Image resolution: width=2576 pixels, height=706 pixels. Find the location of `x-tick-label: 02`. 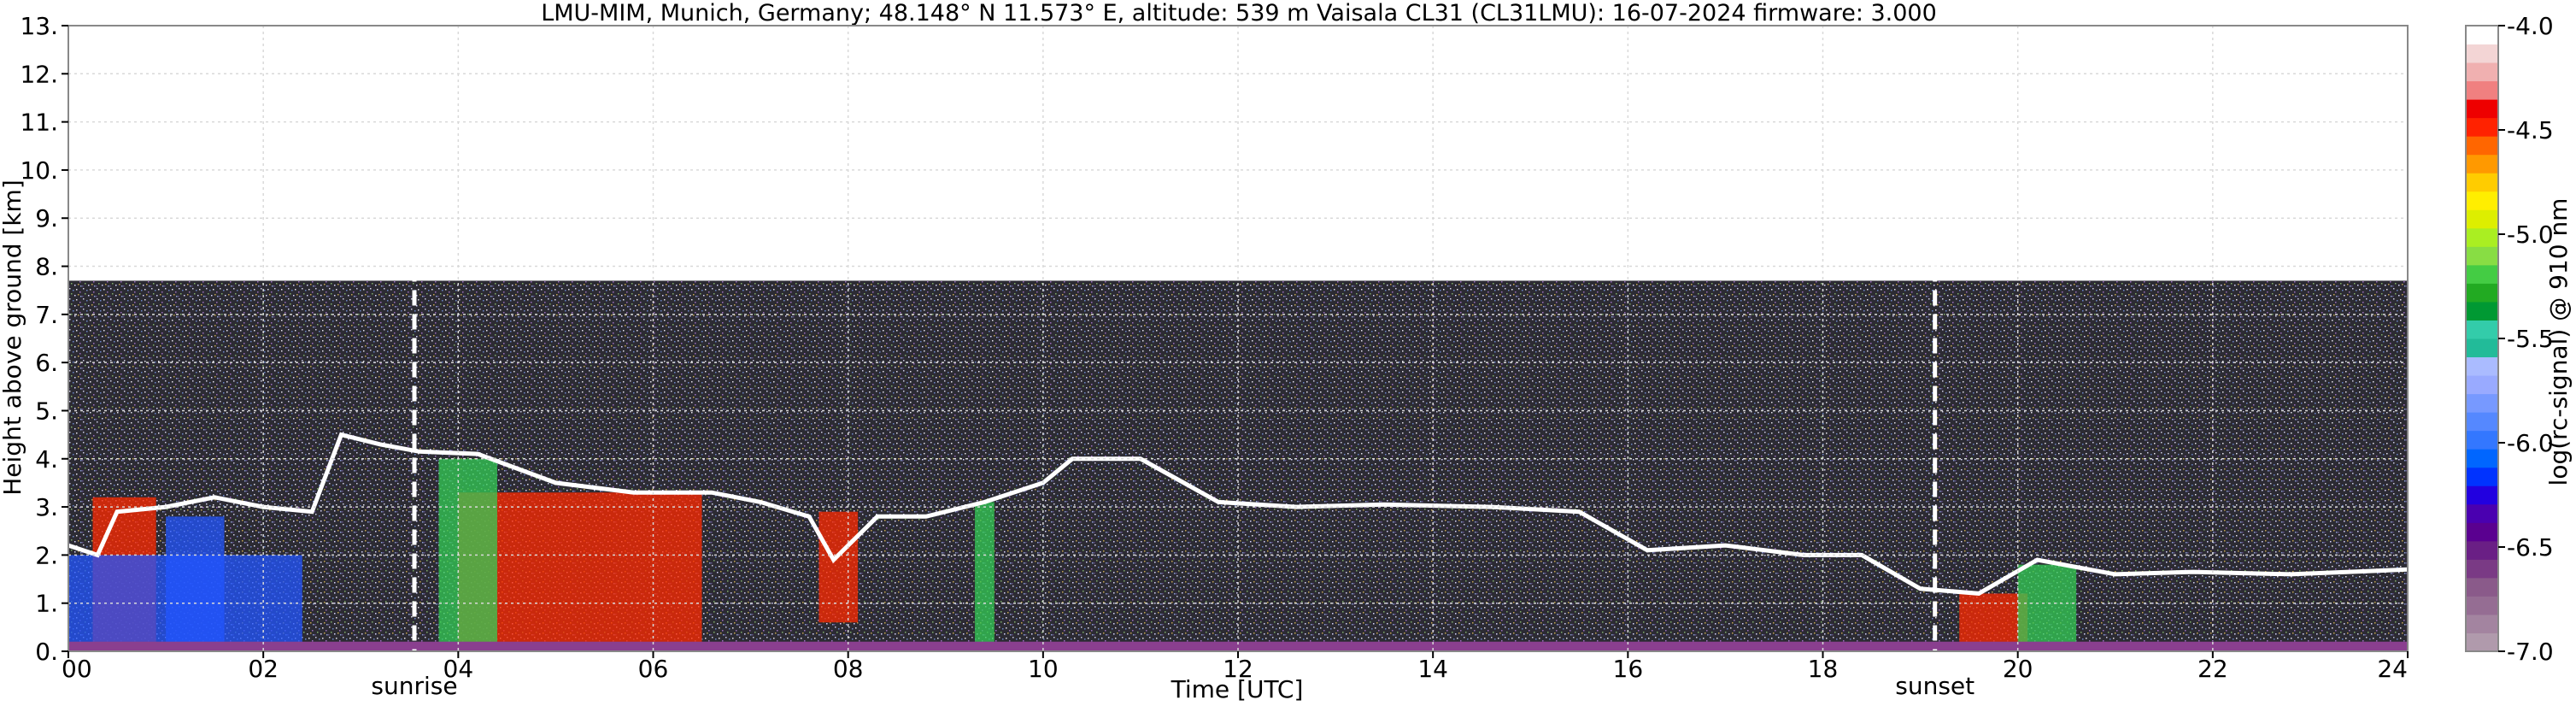

x-tick-label: 02 is located at coordinates (263, 669).